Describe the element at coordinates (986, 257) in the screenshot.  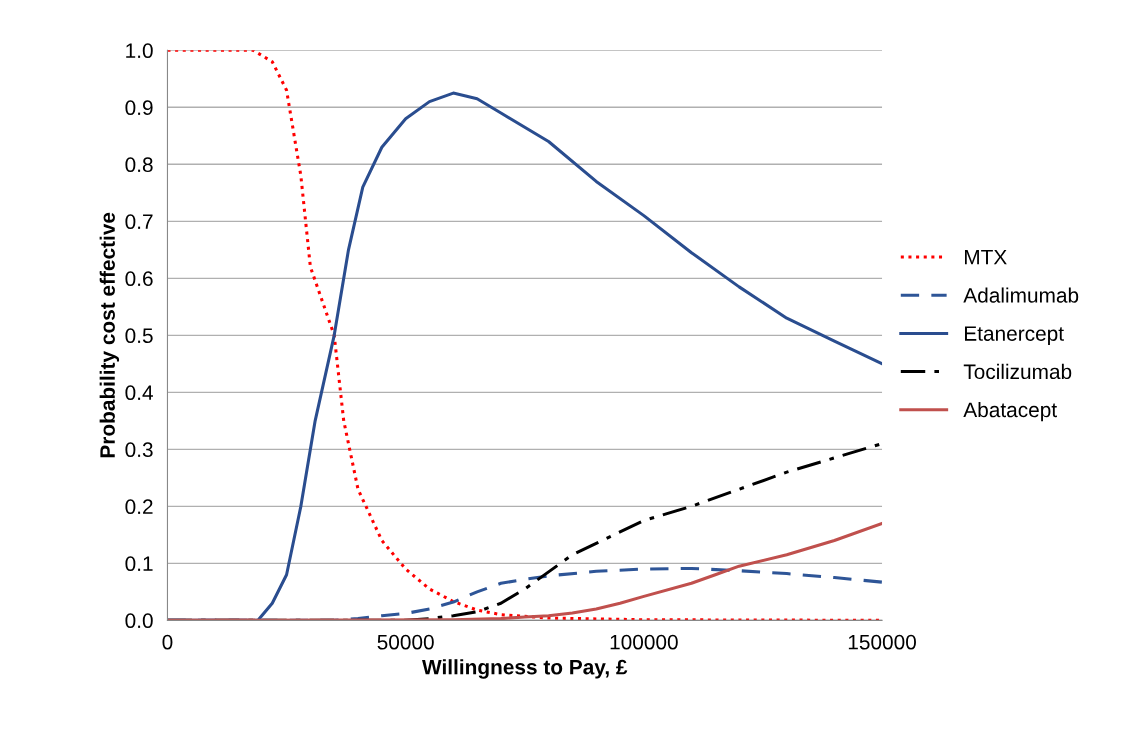
I see `legend-label: MTX` at that location.